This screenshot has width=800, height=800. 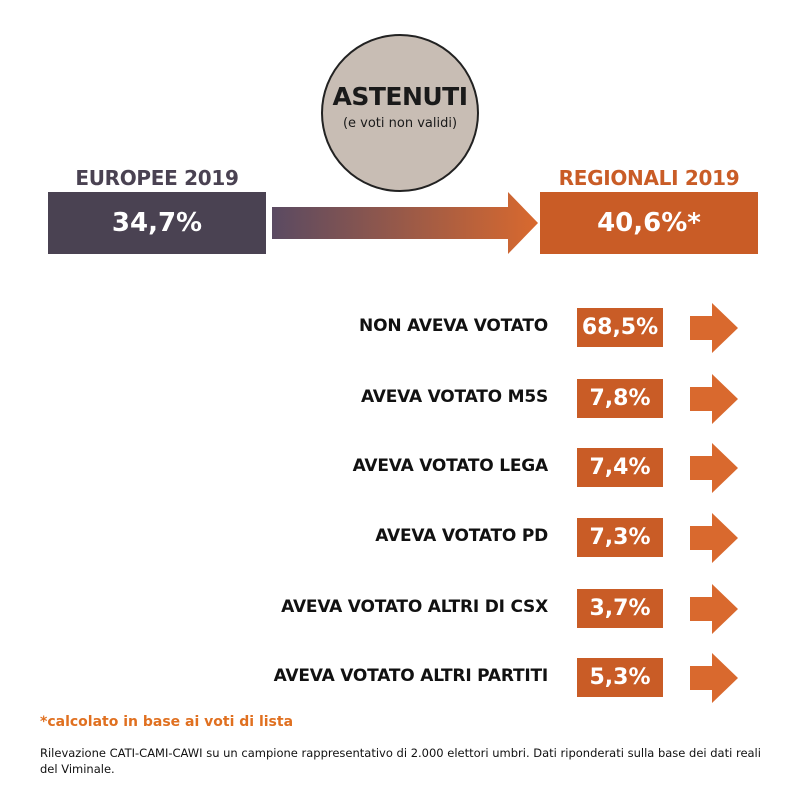 I want to click on row-label: AVEVA VOTATO PD, so click(x=461, y=536).